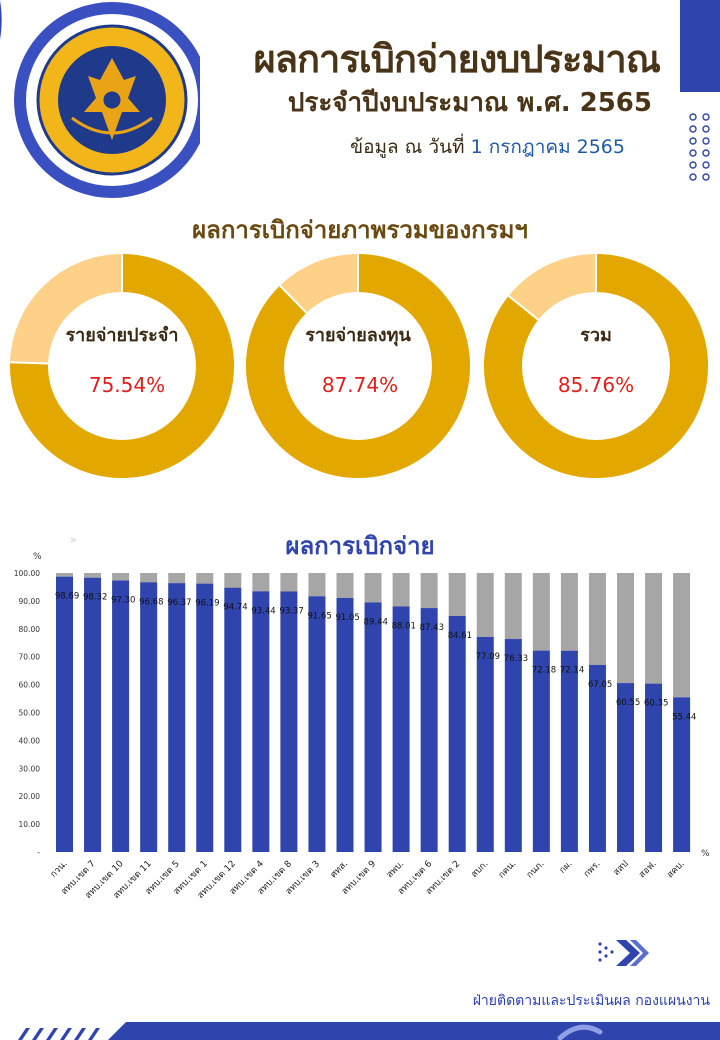  Describe the element at coordinates (675, 869) in the screenshot. I see `x-category-label: สคบ.` at that location.